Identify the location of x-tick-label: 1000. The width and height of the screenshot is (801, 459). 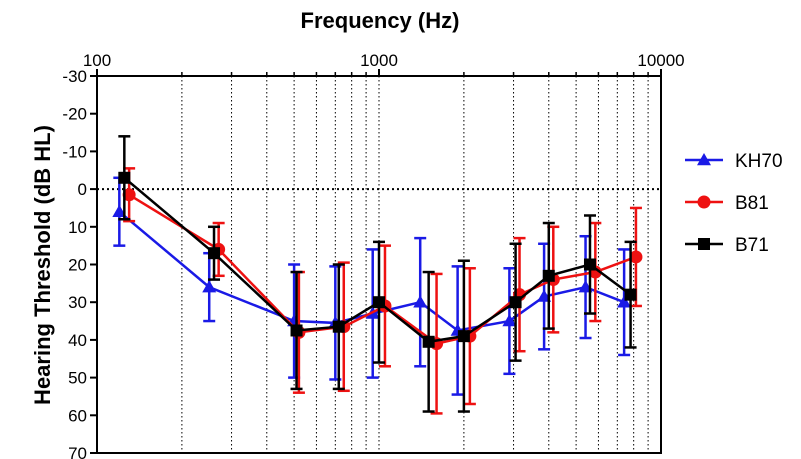
(379, 60).